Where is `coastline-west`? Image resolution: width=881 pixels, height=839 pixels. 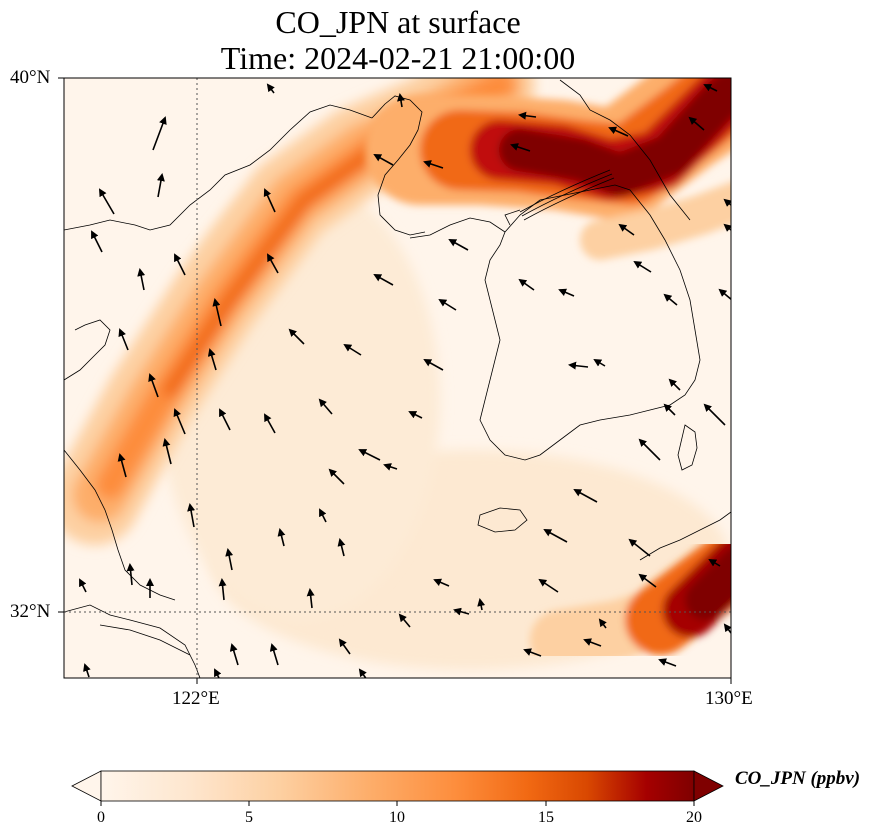 coastline-west is located at coordinates (87, 350).